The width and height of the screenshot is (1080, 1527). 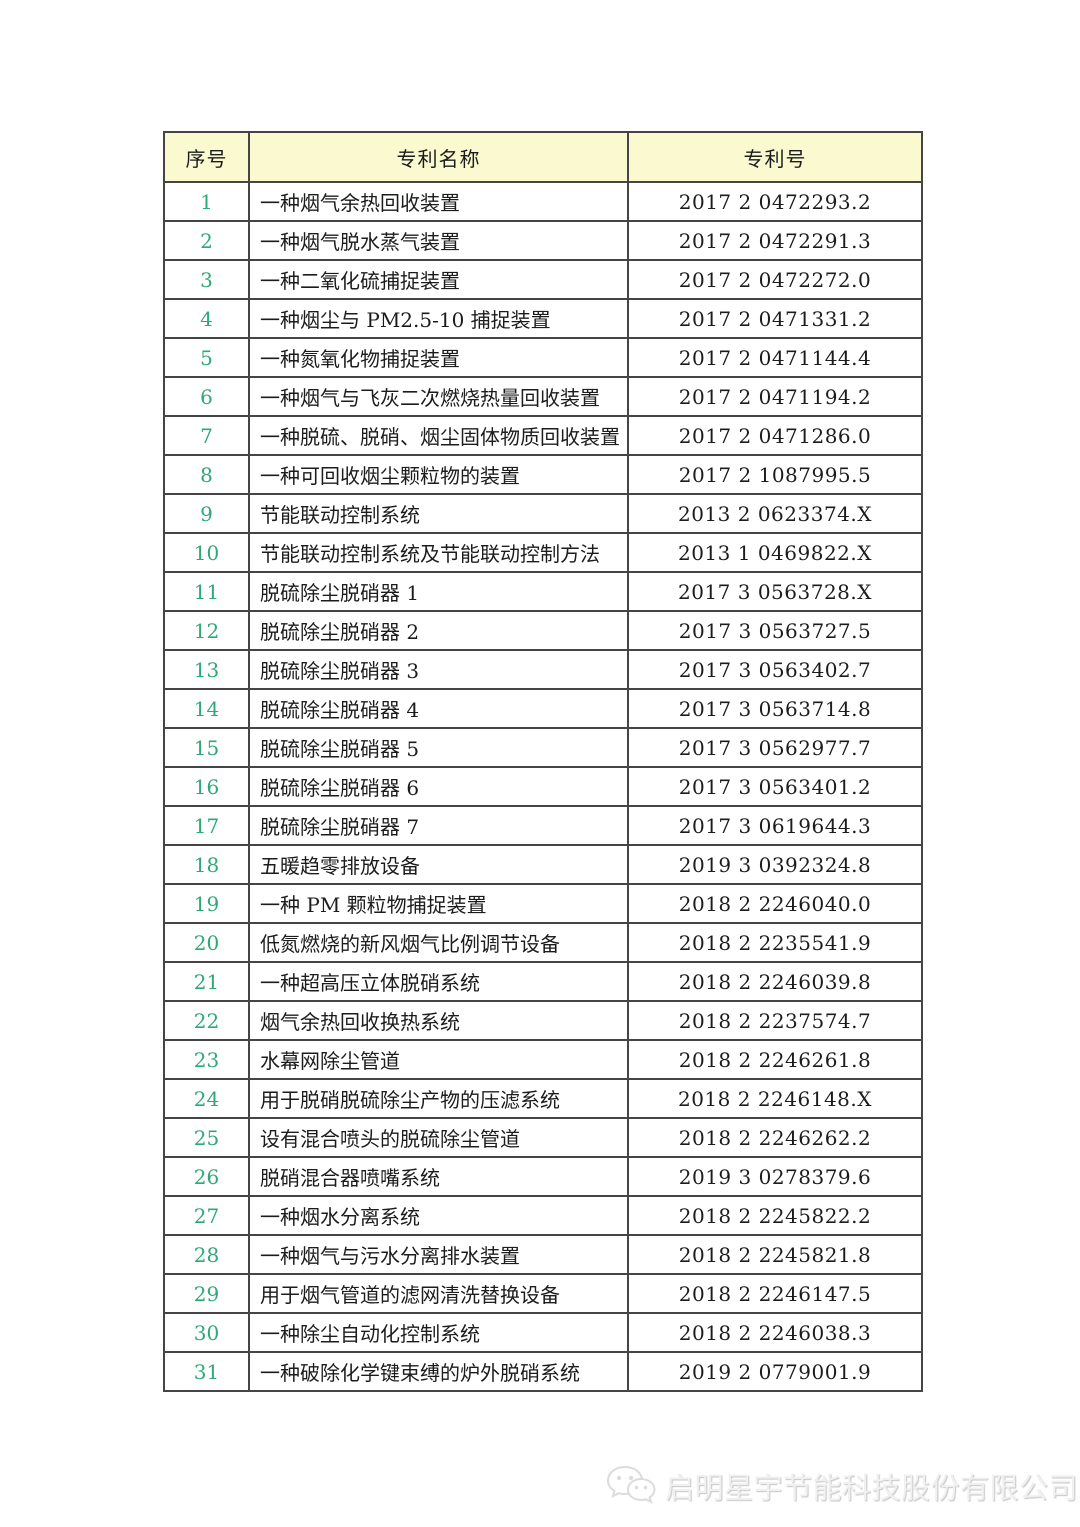 I want to click on table-row: 14 脱硫除尘脱硝器 4 2017 3 0563714.8, so click(x=543, y=708).